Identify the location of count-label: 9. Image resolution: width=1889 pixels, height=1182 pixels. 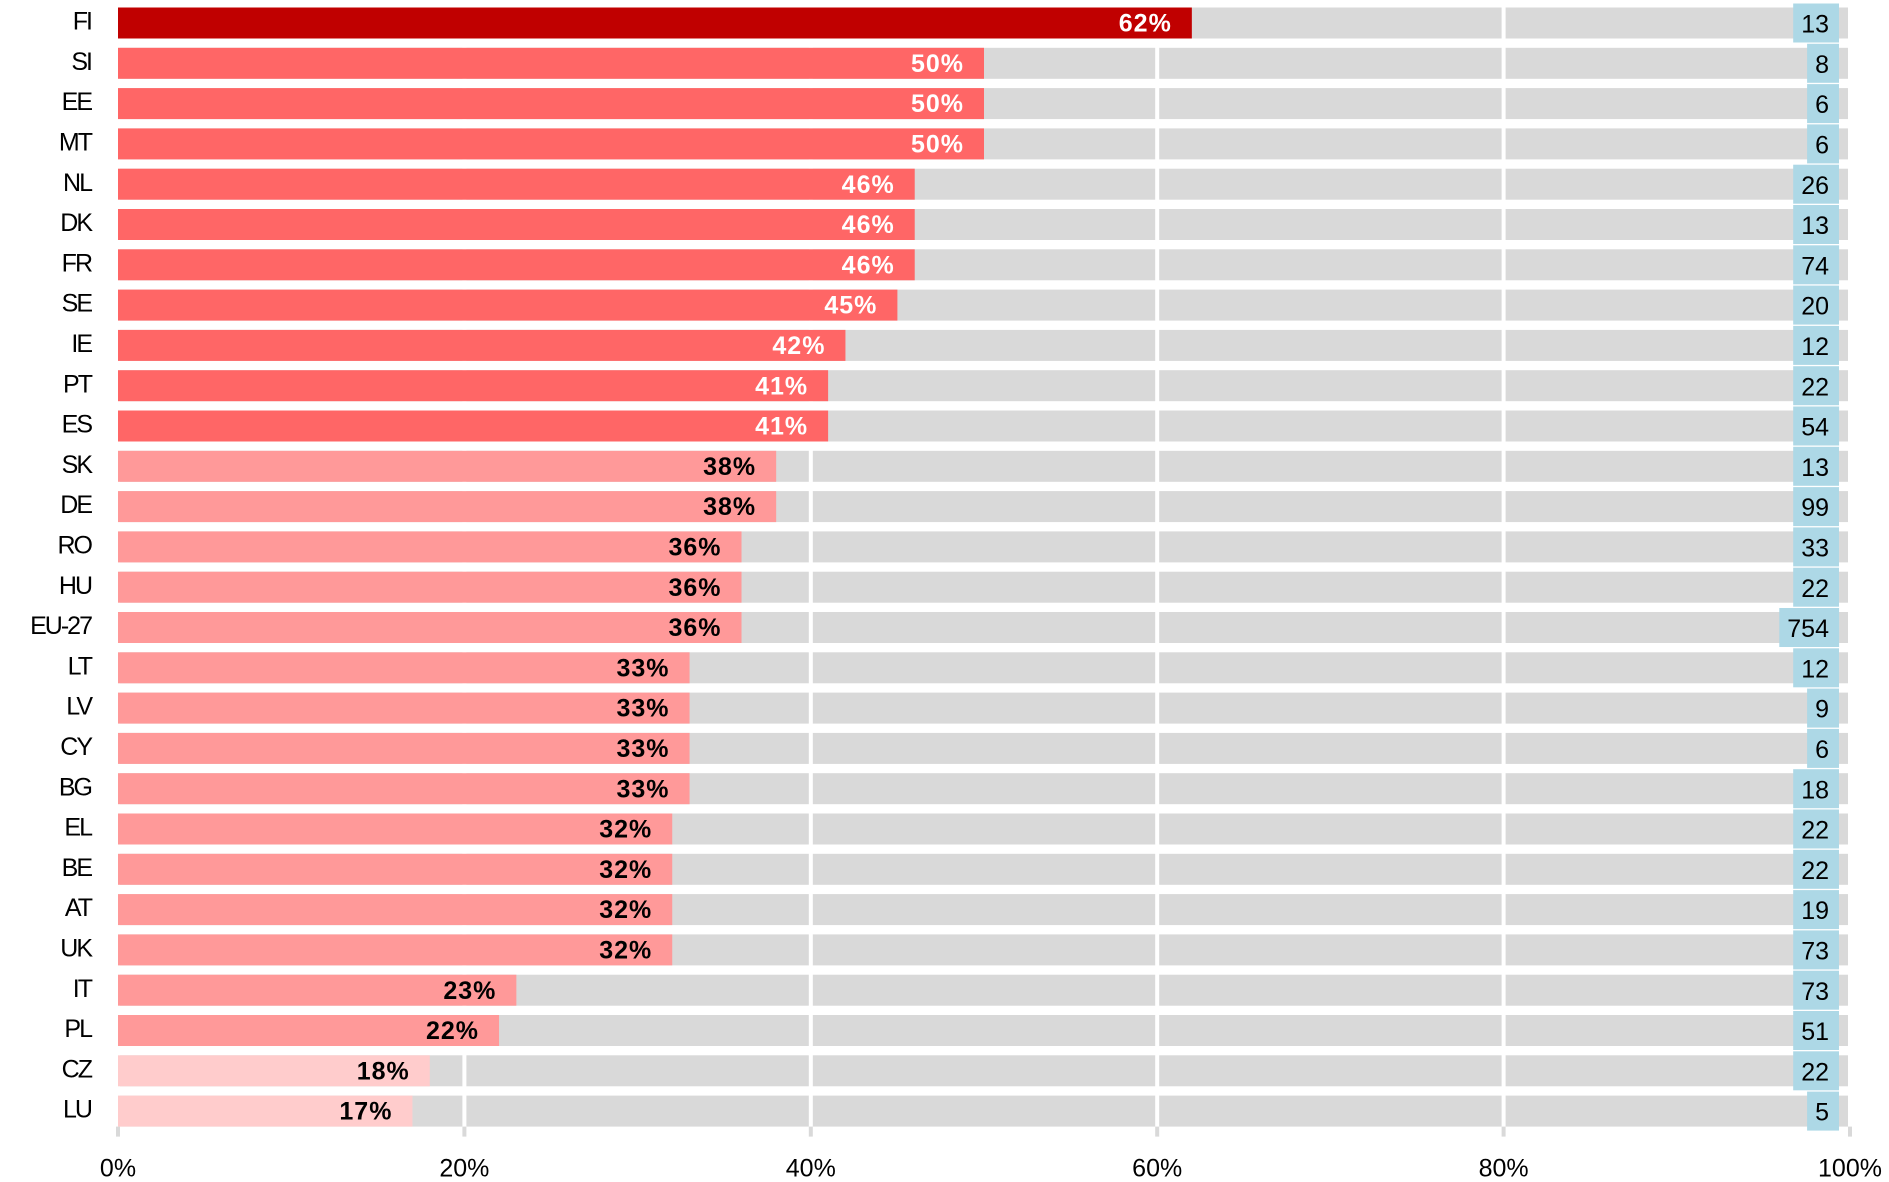
(1822, 710).